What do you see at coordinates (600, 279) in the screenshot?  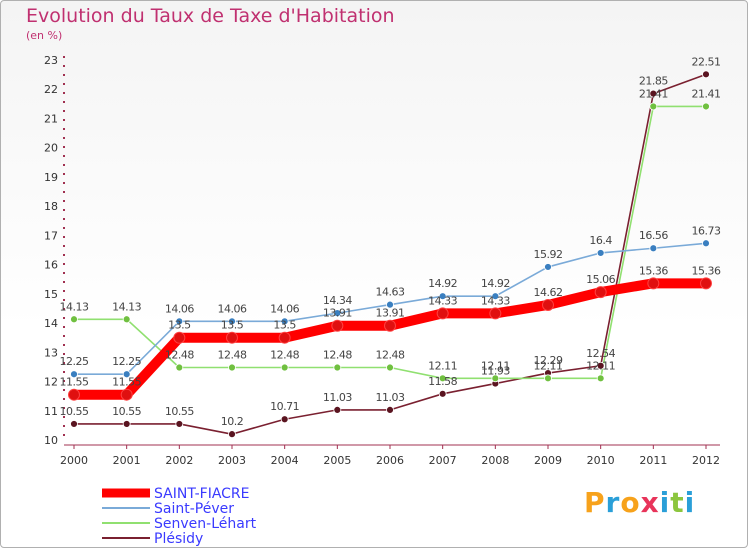 I see `data-label: 15.06` at bounding box center [600, 279].